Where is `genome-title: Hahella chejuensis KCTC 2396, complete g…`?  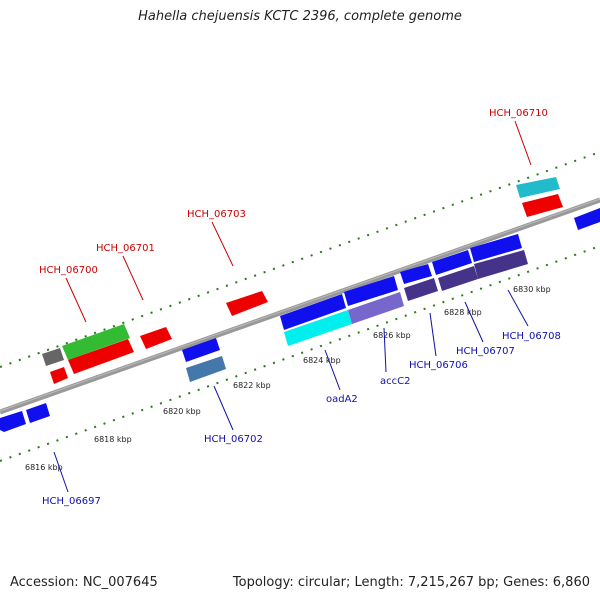
genome-title: Hahella chejuensis KCTC 2396, complete g… is located at coordinates (300, 16).